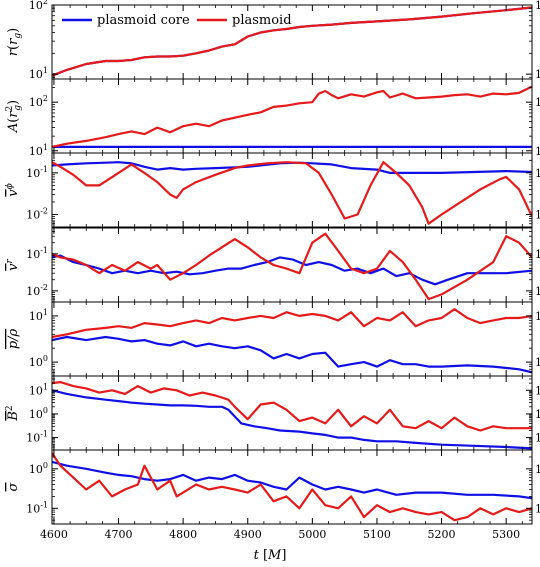 This screenshot has width=540, height=567. I want to click on legend-core-label: plasmoid core, so click(143, 20).